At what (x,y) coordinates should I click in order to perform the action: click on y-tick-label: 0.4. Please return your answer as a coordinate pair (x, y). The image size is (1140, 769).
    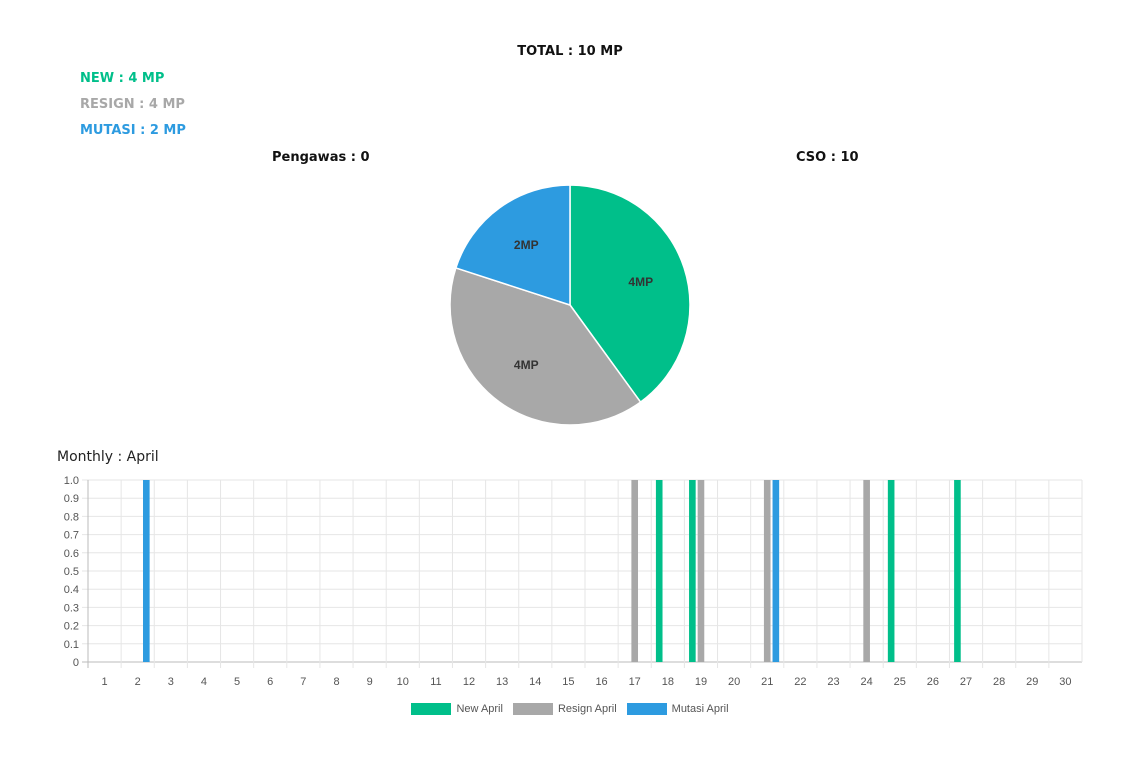
    Looking at the image, I should click on (71, 590).